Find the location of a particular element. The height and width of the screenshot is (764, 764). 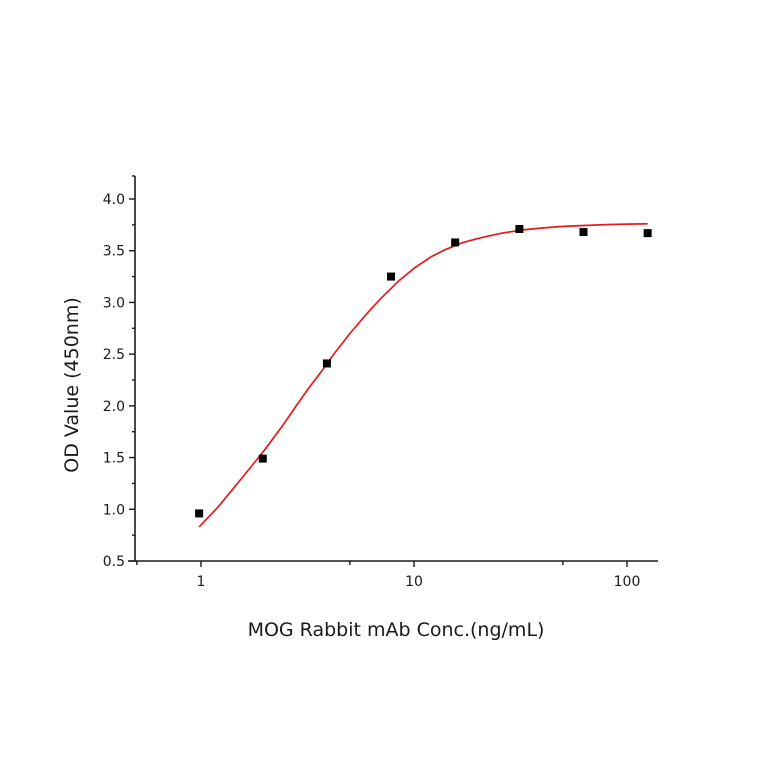

y-tick-label: 4.0 is located at coordinates (114, 200).